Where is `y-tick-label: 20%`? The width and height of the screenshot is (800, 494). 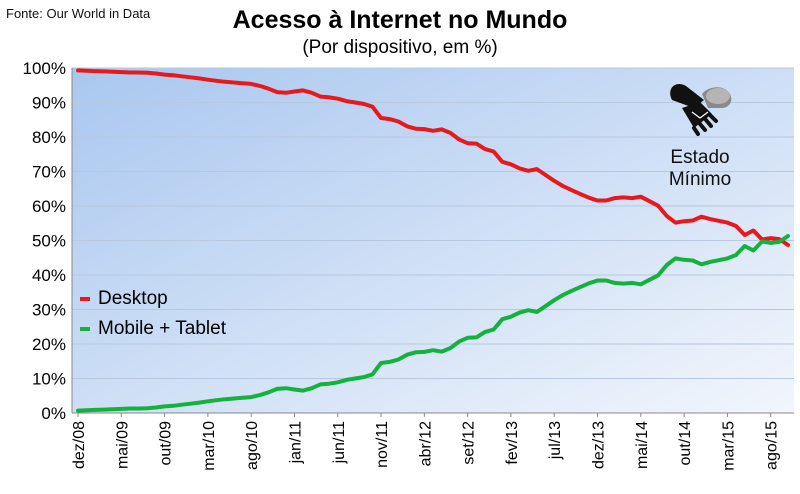 y-tick-label: 20% is located at coordinates (49, 344).